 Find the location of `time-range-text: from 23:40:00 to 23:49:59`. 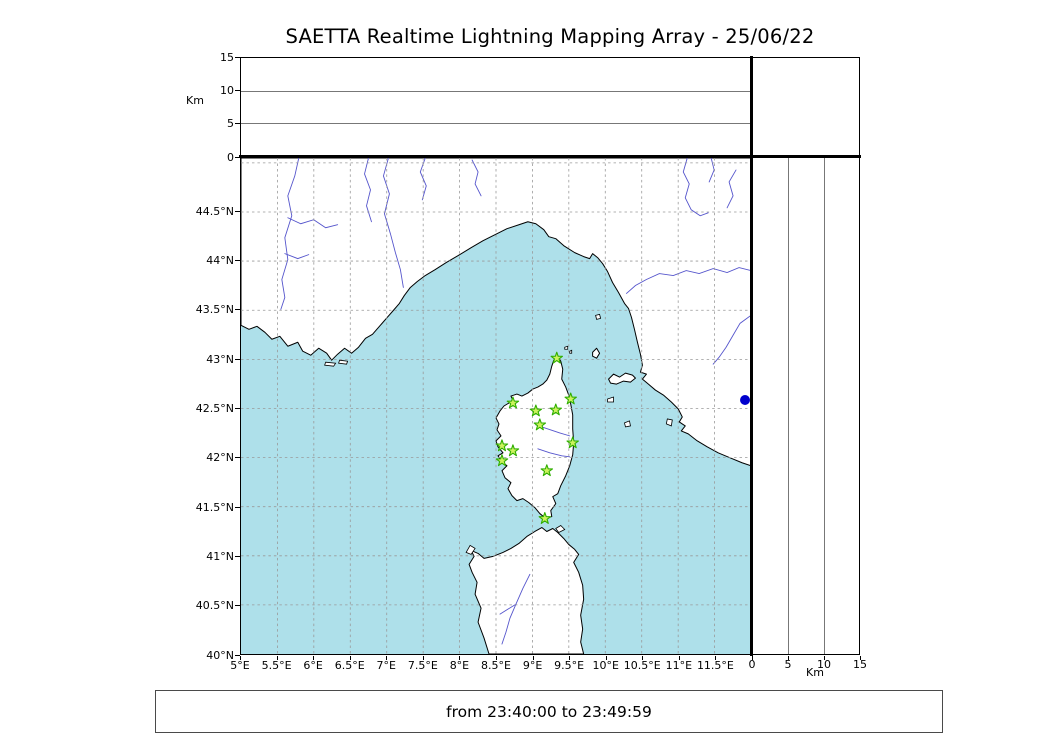

time-range-text: from 23:40:00 to 23:49:59 is located at coordinates (549, 711).